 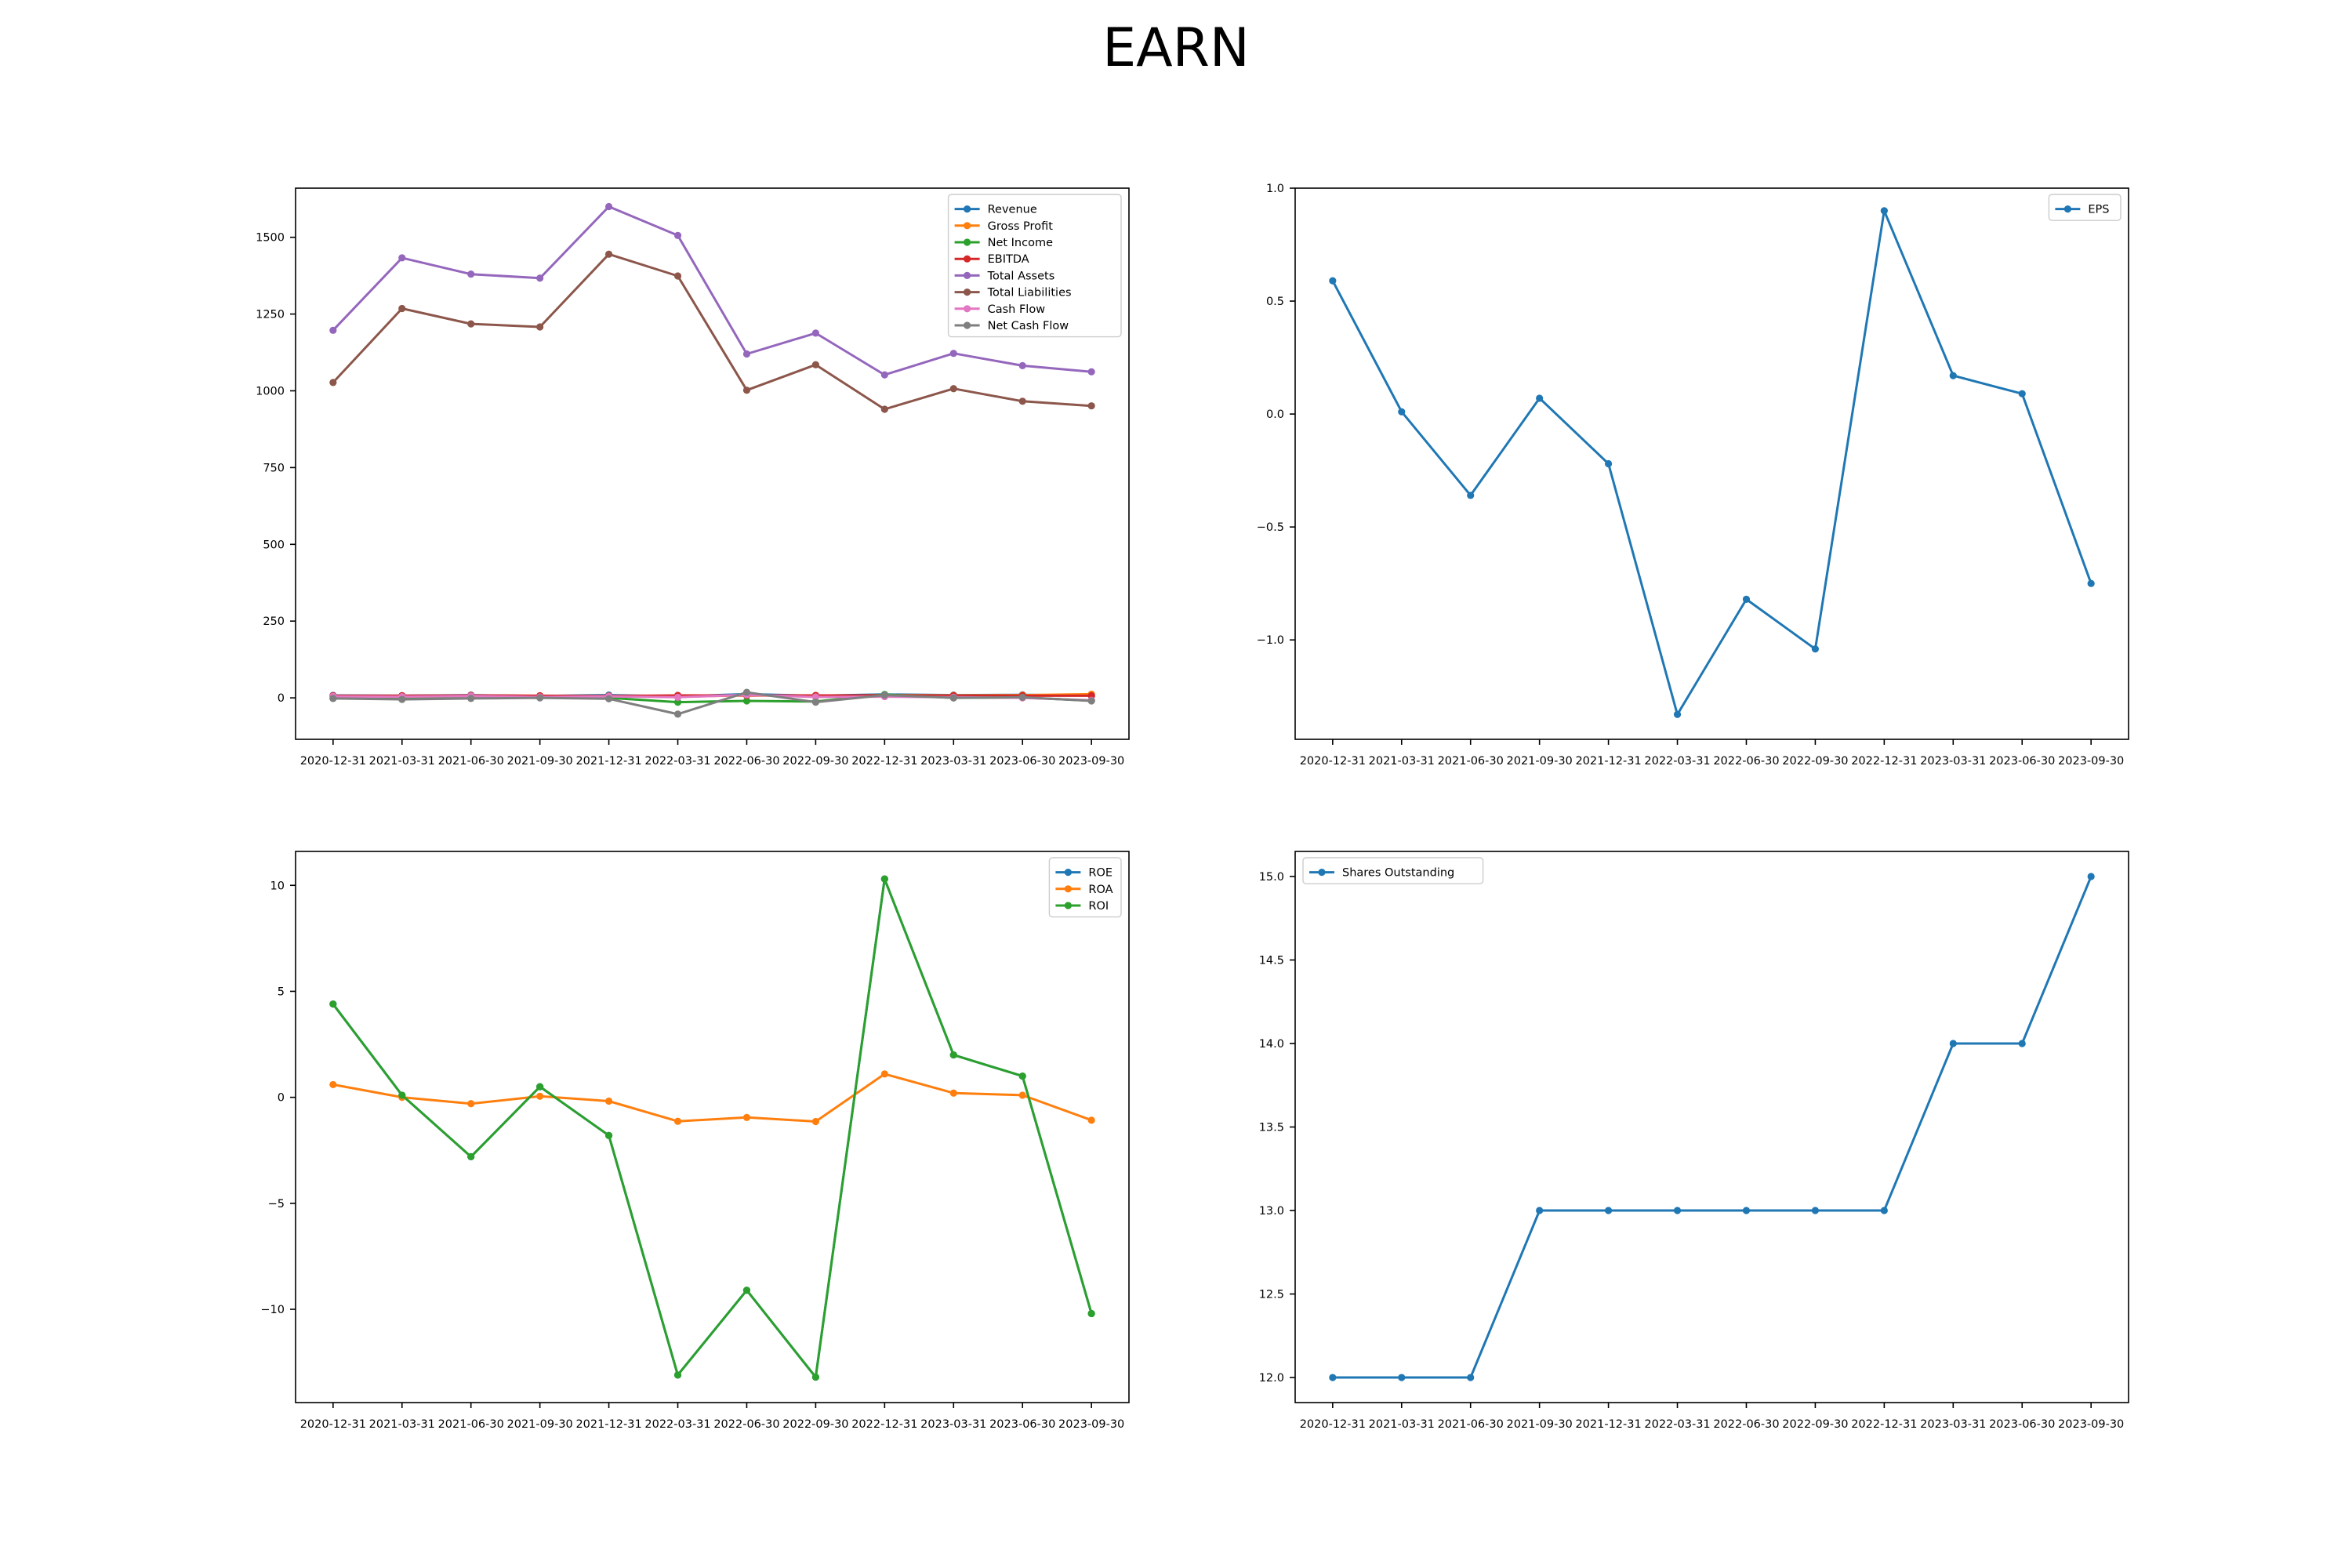 I want to click on x-tick-label: 2022-03-31, so click(x=677, y=761).